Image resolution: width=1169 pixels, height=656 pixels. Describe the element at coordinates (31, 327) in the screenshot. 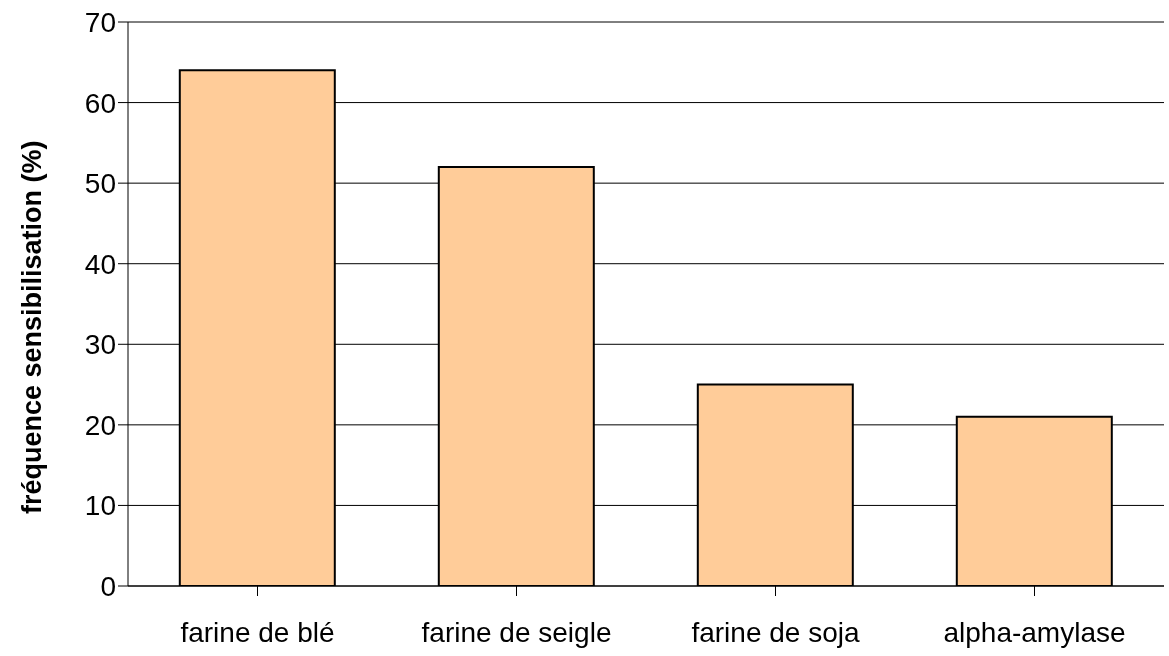

I see `y-axis-title: fréquence sensibilisation (%)` at that location.